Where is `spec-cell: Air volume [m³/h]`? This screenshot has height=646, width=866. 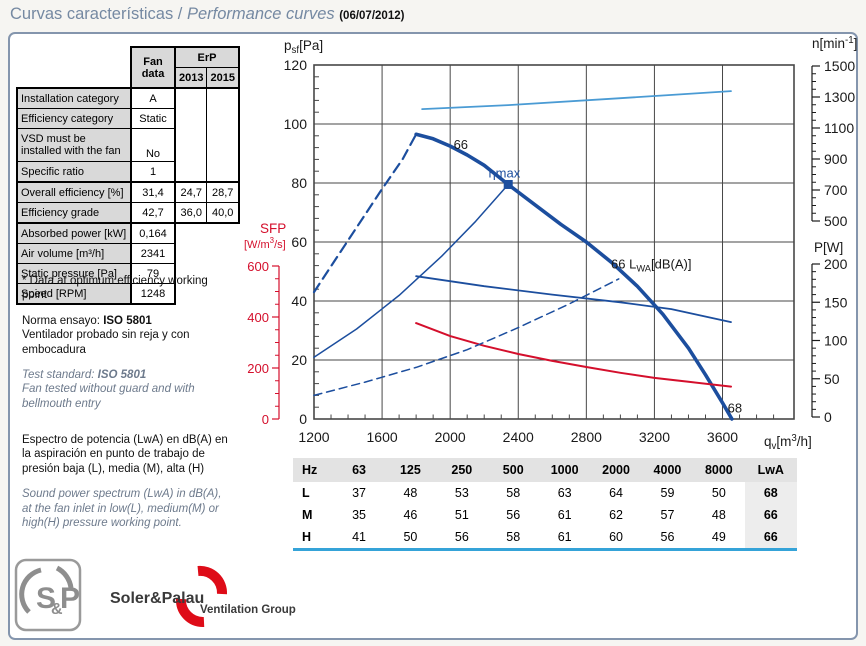
spec-cell: Air volume [m³/h] is located at coordinates (74, 253).